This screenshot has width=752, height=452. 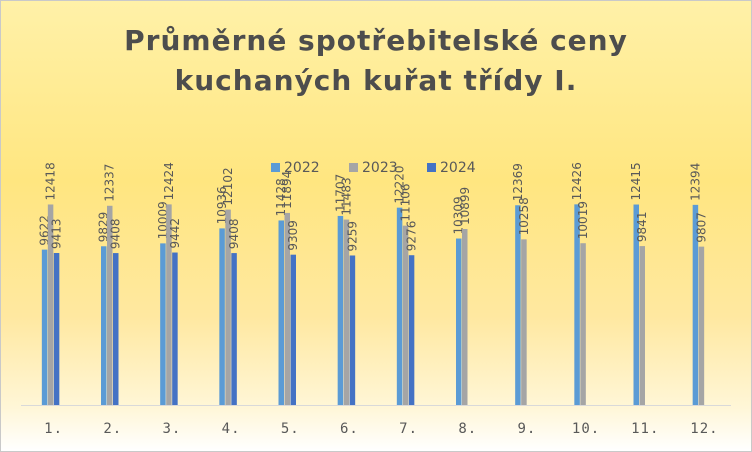 What do you see at coordinates (380, 168) in the screenshot?
I see `legend-label-2023: 2023` at bounding box center [380, 168].